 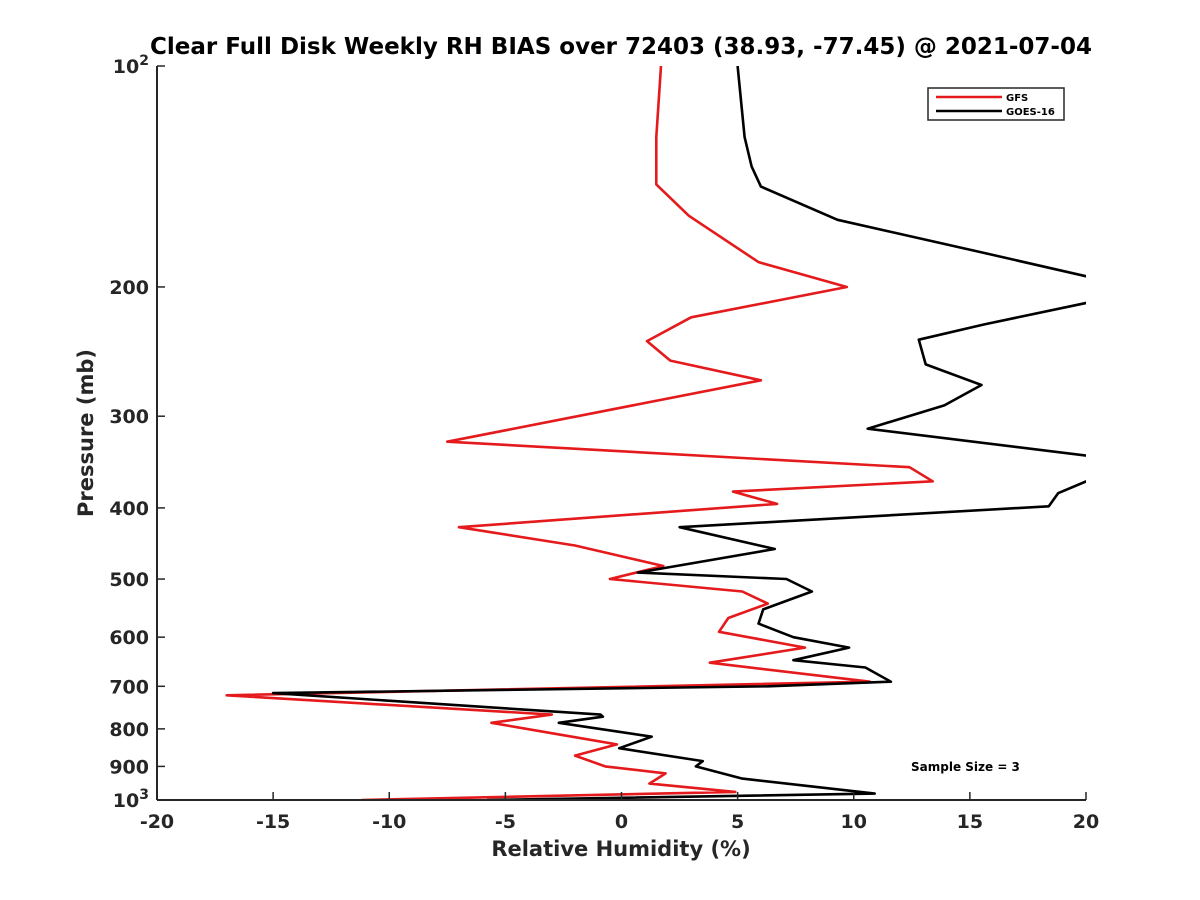 I want to click on x-axis-label: Relative Humidity (%), so click(x=620, y=849).